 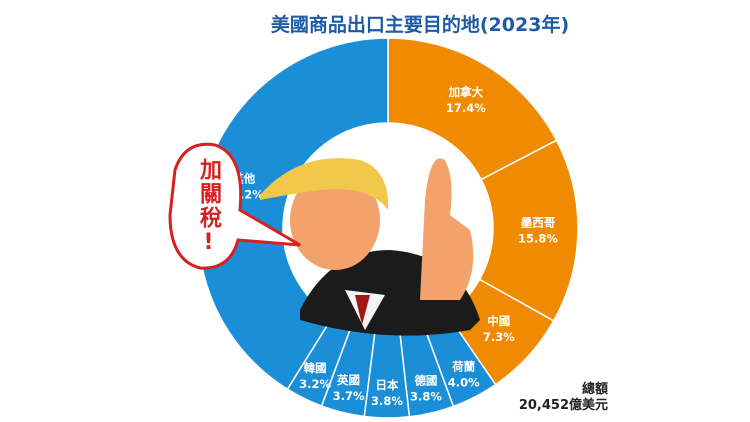 I want to click on slice-value-label: 17.4%, so click(x=466, y=108).